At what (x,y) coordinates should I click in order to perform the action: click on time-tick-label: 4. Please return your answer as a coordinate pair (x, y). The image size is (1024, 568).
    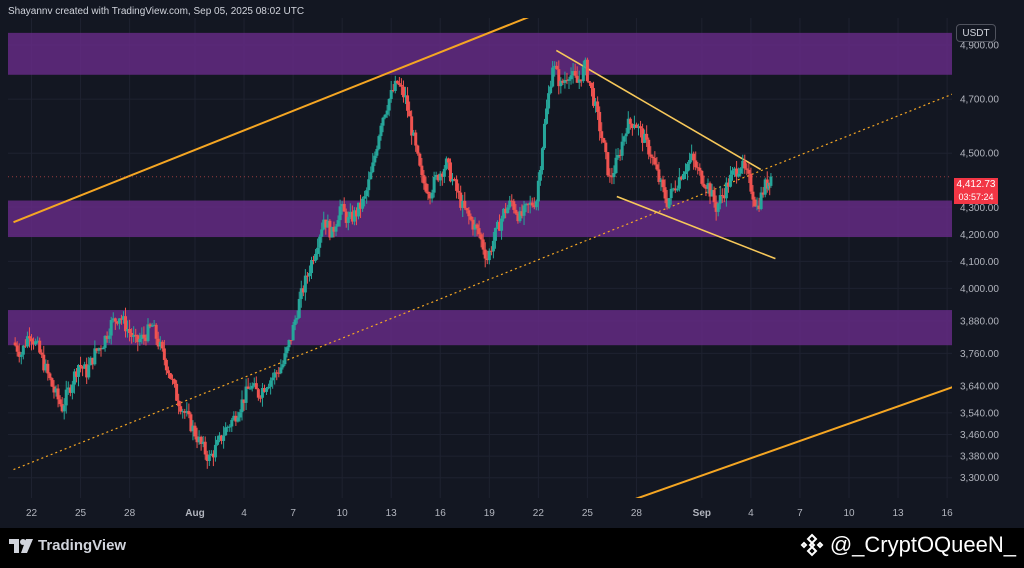
    Looking at the image, I should click on (751, 513).